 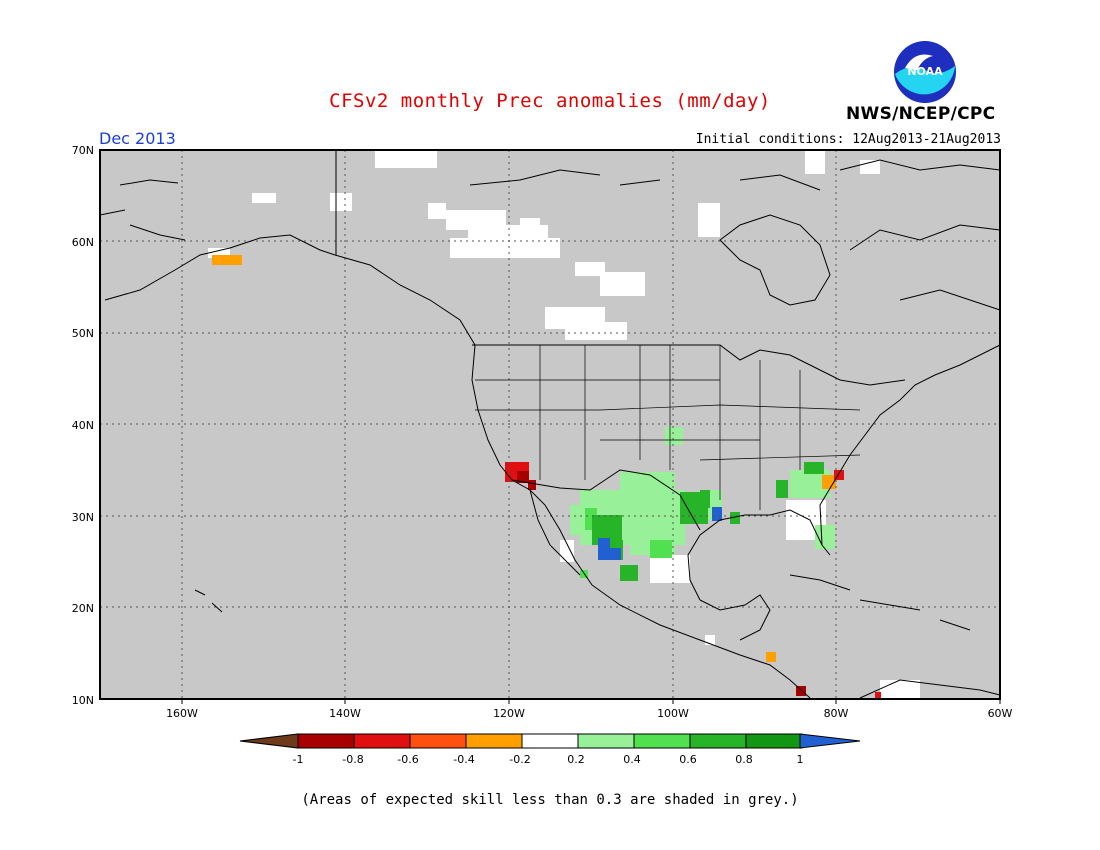 I want to click on lon-label: 160W, so click(x=182, y=713).